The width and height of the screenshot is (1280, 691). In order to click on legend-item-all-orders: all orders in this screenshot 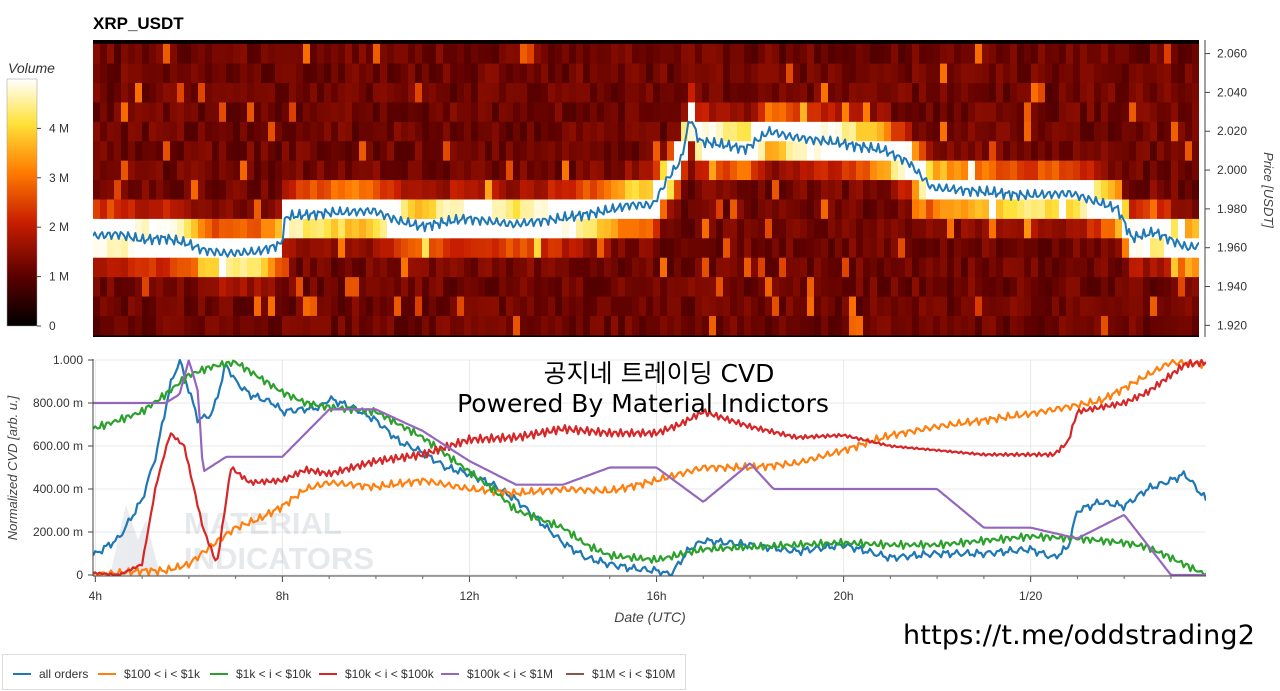, I will do `click(50, 674)`.